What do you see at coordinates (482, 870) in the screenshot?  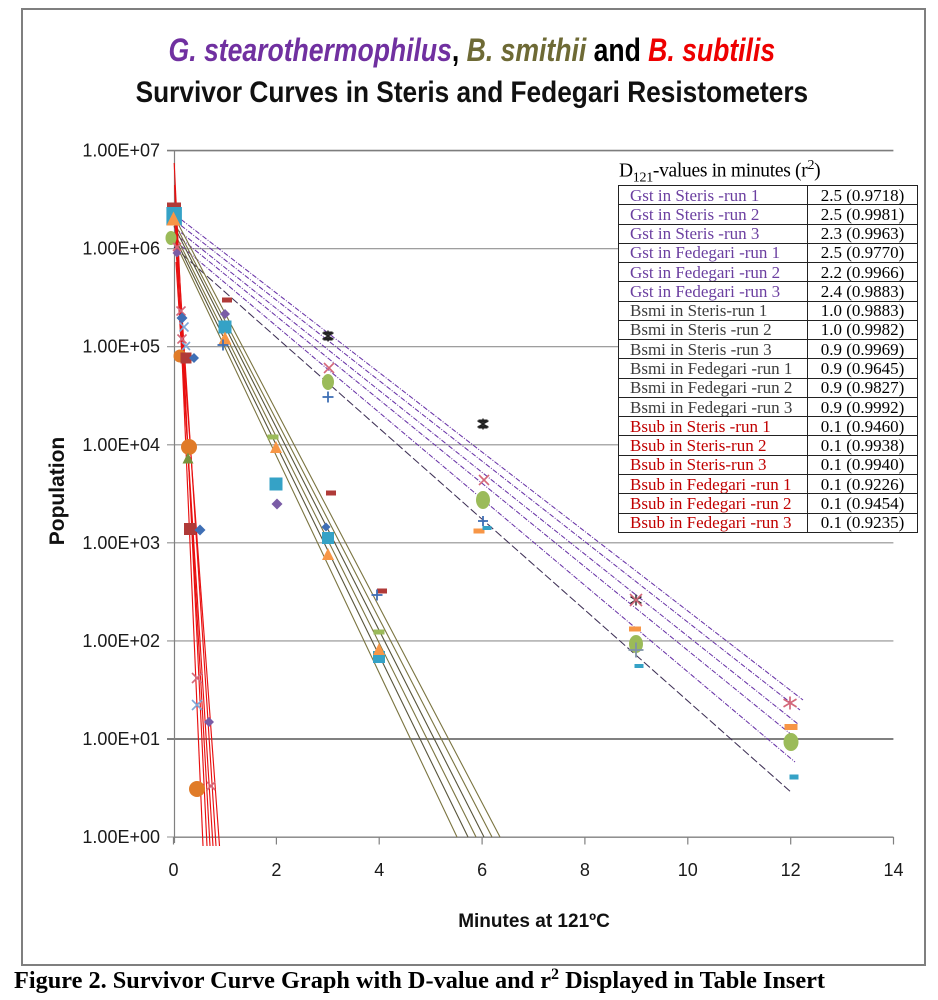 I see `svg-text: 6` at bounding box center [482, 870].